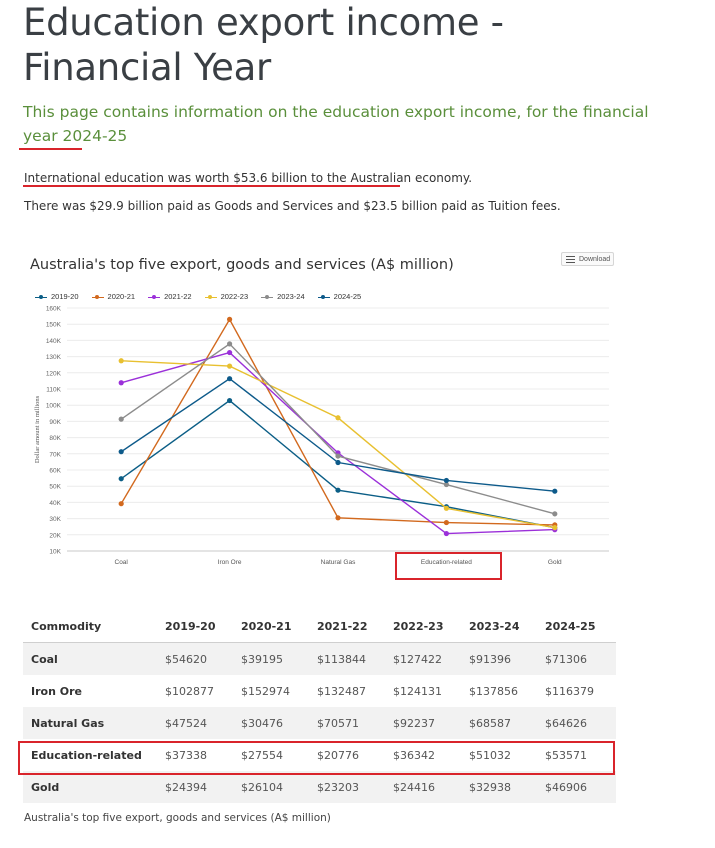  I want to click on table-cell: $64626, so click(576, 723).